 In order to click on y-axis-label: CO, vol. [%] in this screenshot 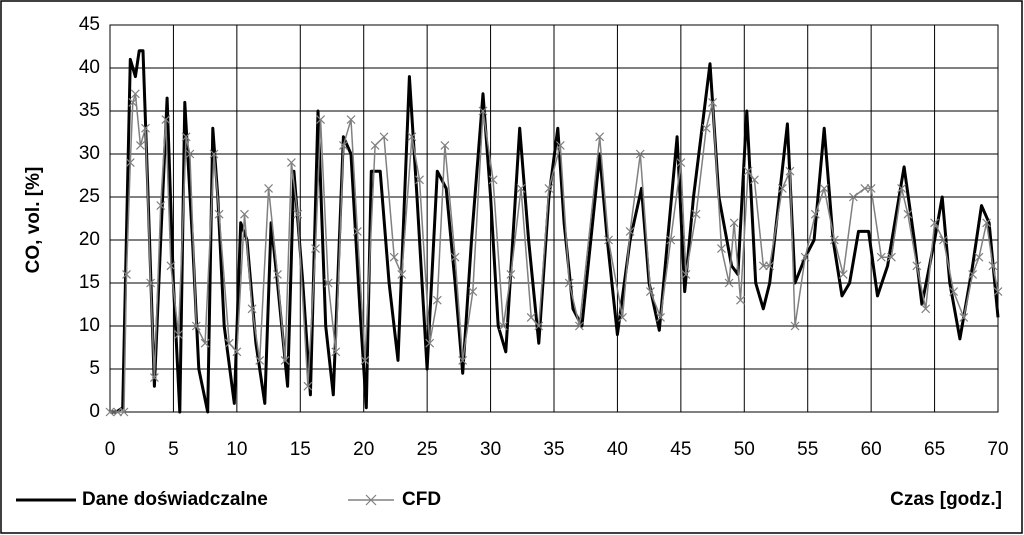, I will do `click(33, 220)`.